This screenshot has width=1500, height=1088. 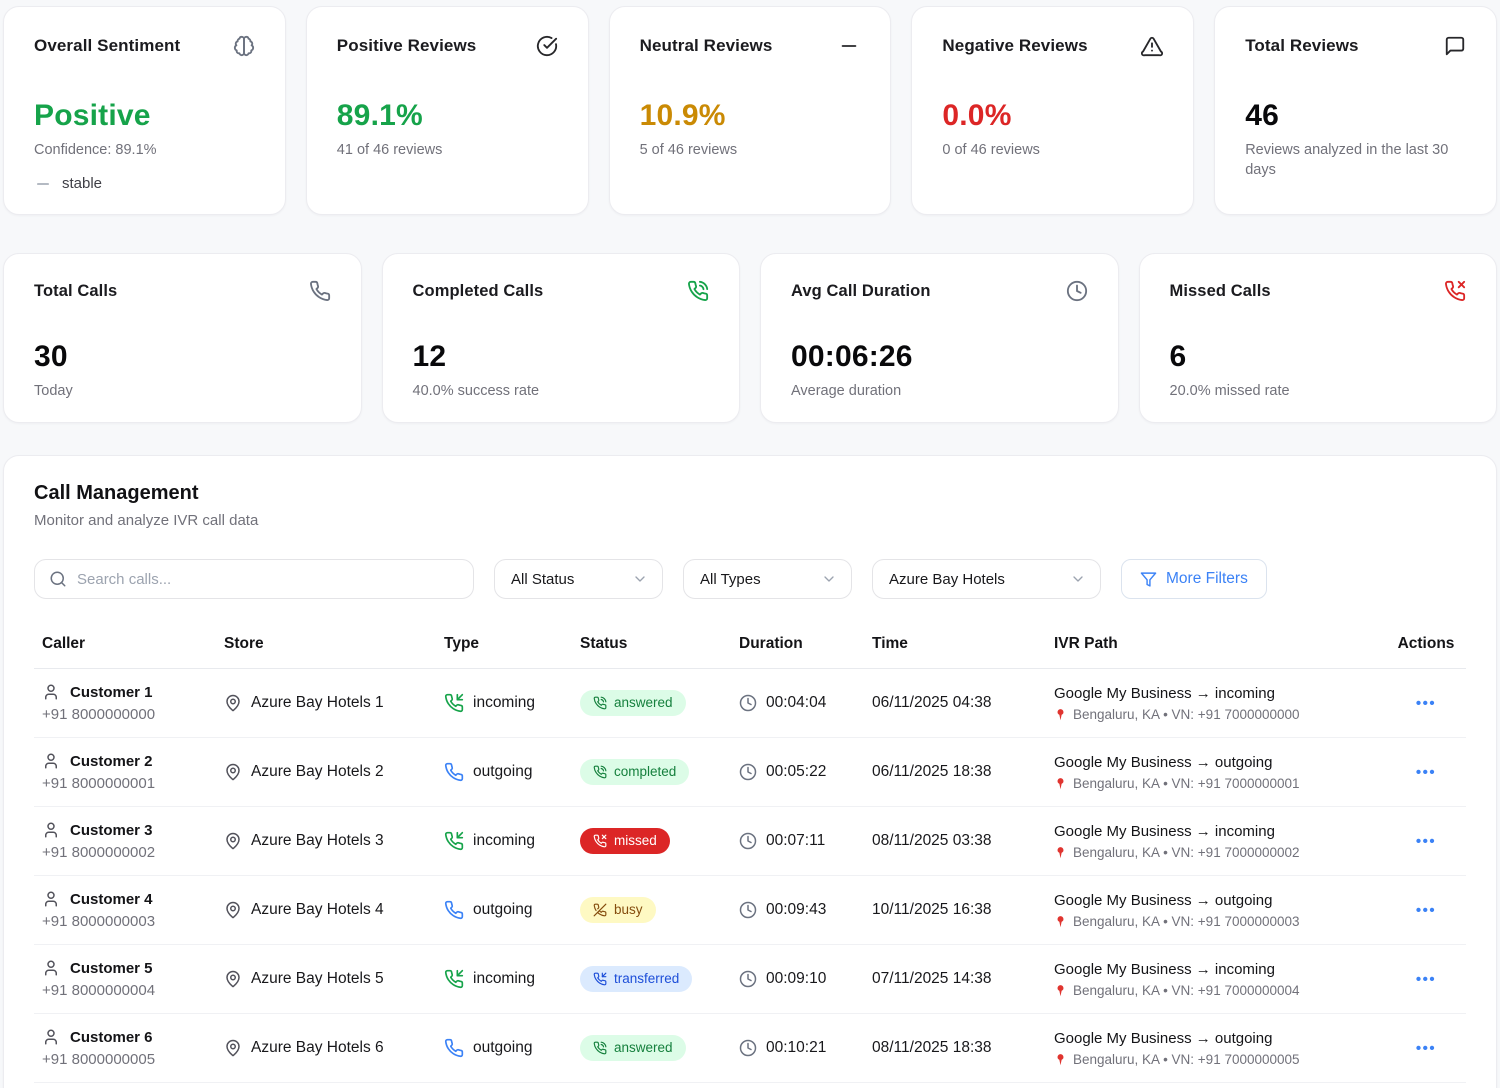 What do you see at coordinates (1015, 45) in the screenshot?
I see `card-title: Negative Reviews` at bounding box center [1015, 45].